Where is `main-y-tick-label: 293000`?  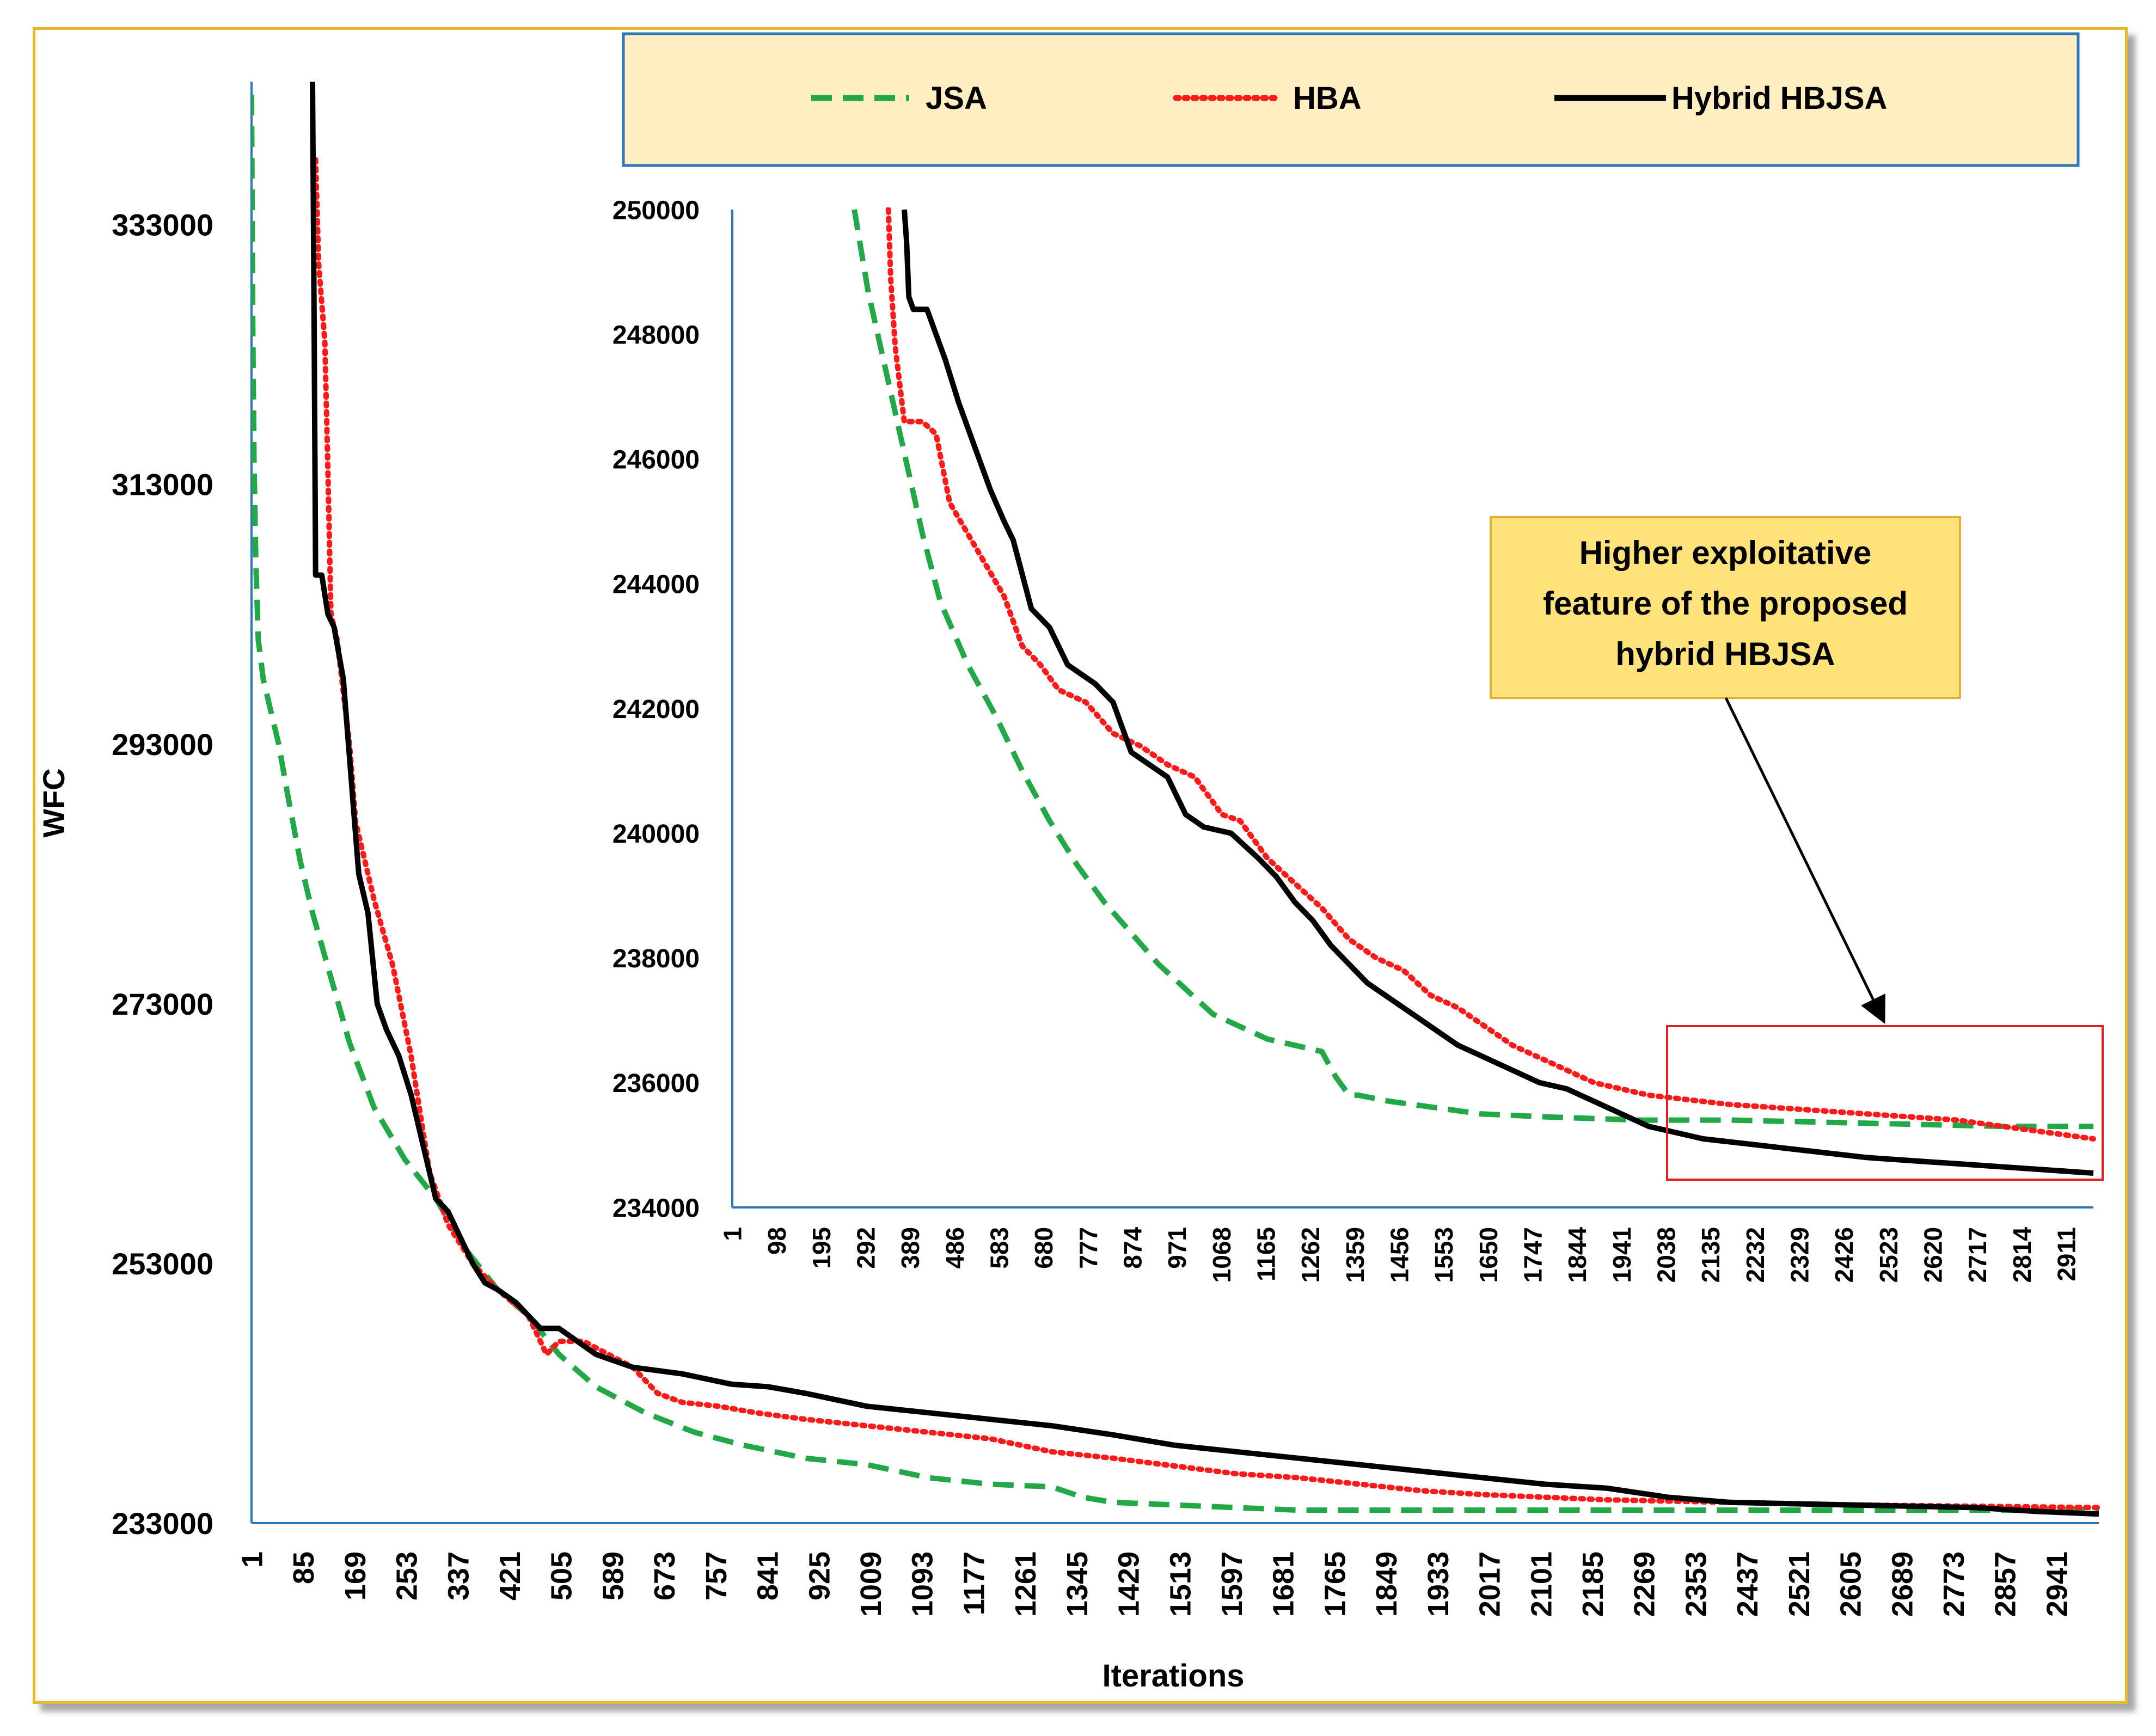
main-y-tick-label: 293000 is located at coordinates (162, 744).